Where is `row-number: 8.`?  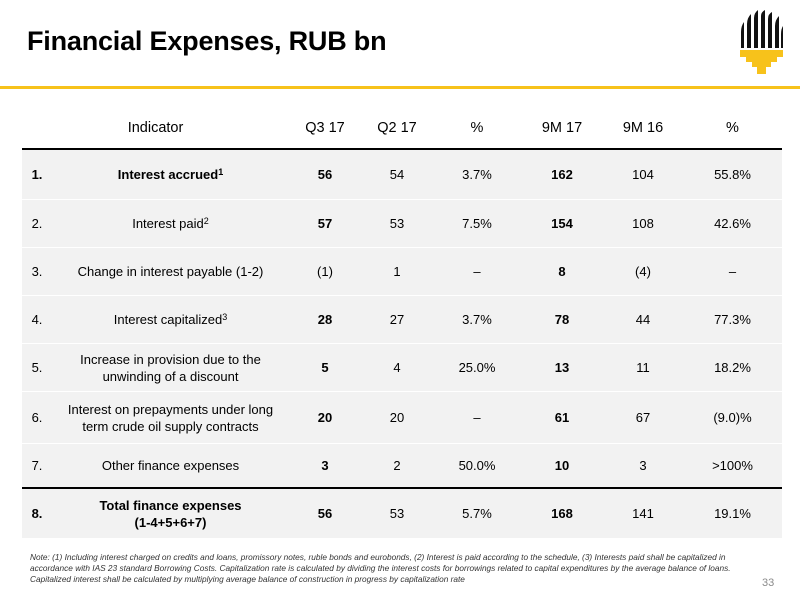
row-number: 8. is located at coordinates (37, 514).